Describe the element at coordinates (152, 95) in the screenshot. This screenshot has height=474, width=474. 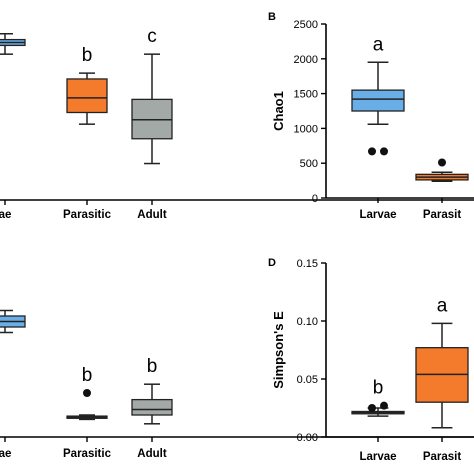
I see `box-adult: c` at that location.